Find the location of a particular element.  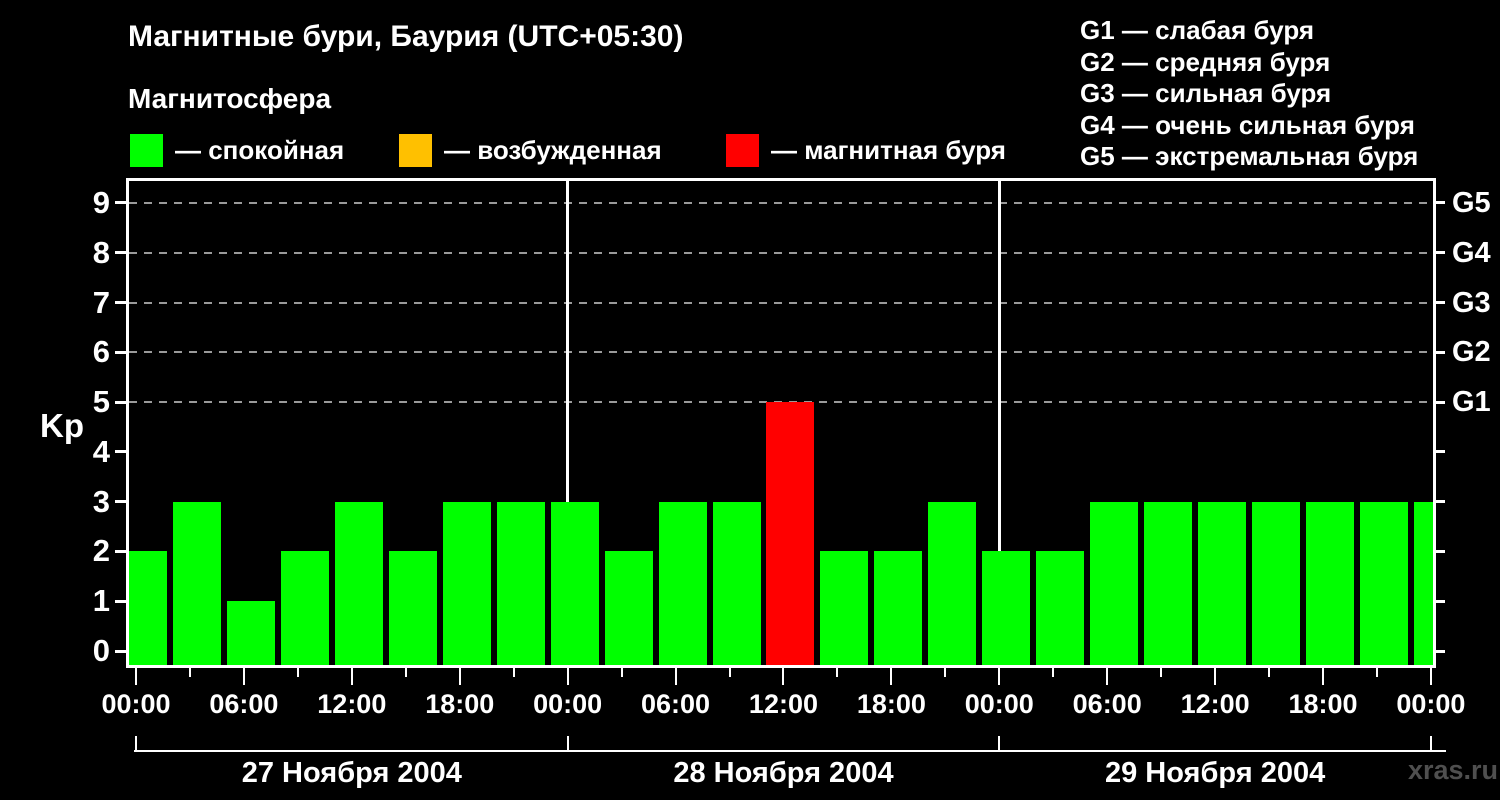

date-segment-label: 29 Ноября 2004 is located at coordinates (1215, 773).